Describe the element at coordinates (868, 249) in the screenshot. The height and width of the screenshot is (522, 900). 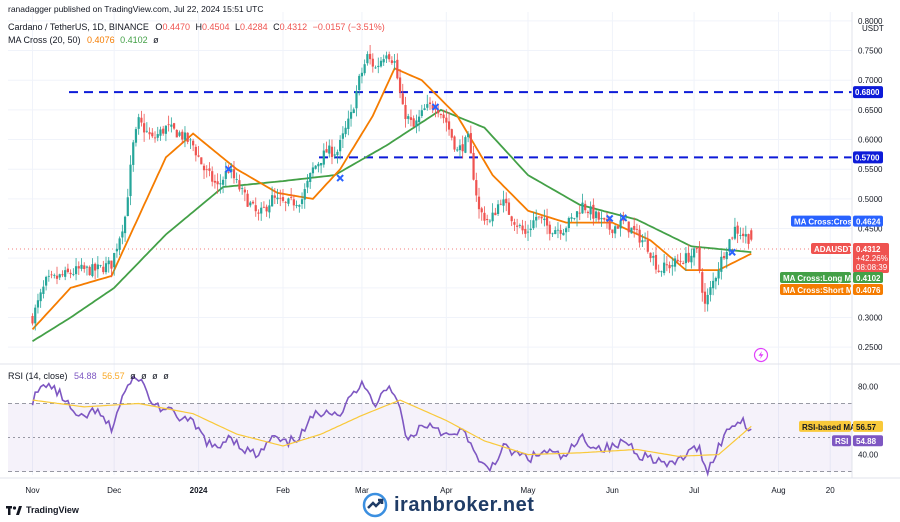
I see `last-price-tag-text: 0.4312` at that location.